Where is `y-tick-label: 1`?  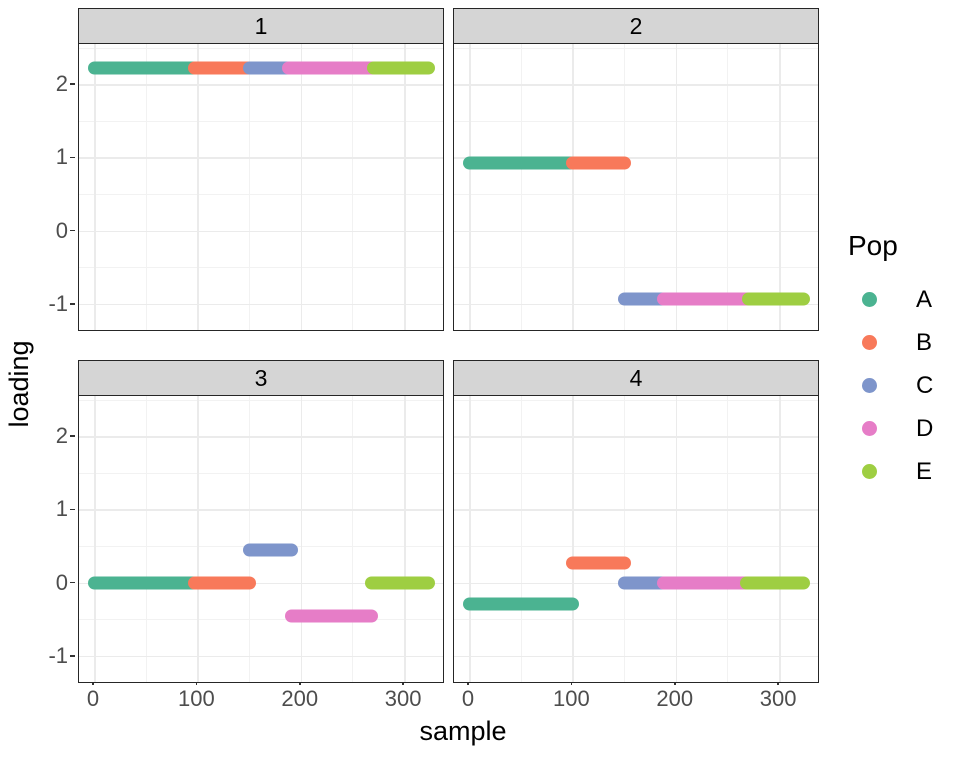
y-tick-label: 1 is located at coordinates (61, 157).